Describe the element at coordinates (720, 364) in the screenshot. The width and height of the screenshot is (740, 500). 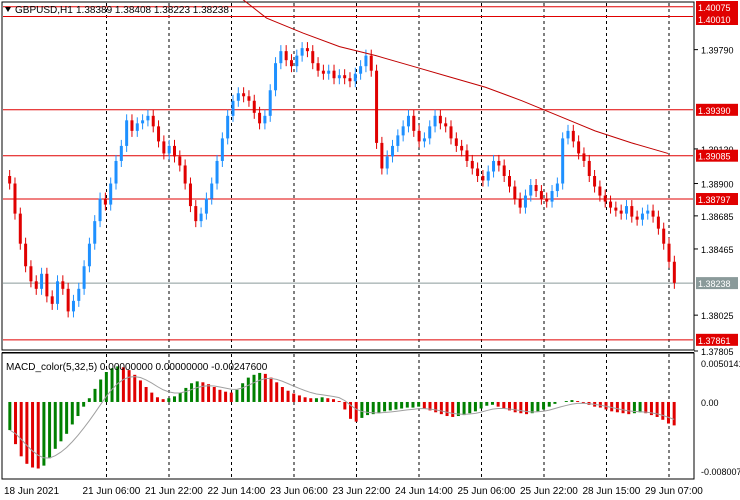
I see `macd-tick-label: 0.0050141` at that location.